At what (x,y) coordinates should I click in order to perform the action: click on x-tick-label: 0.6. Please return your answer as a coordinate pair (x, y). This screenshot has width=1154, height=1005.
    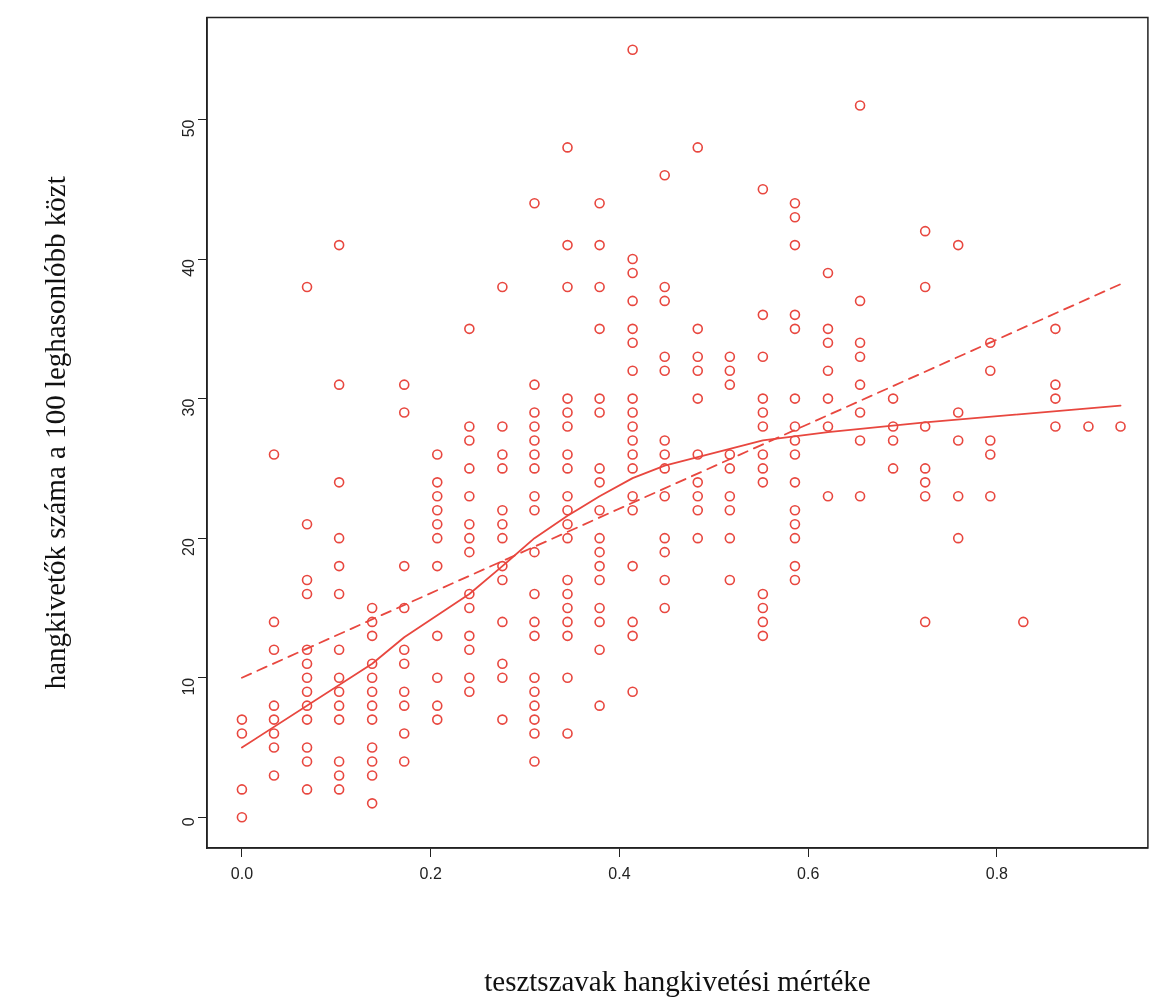
    Looking at the image, I should click on (808, 874).